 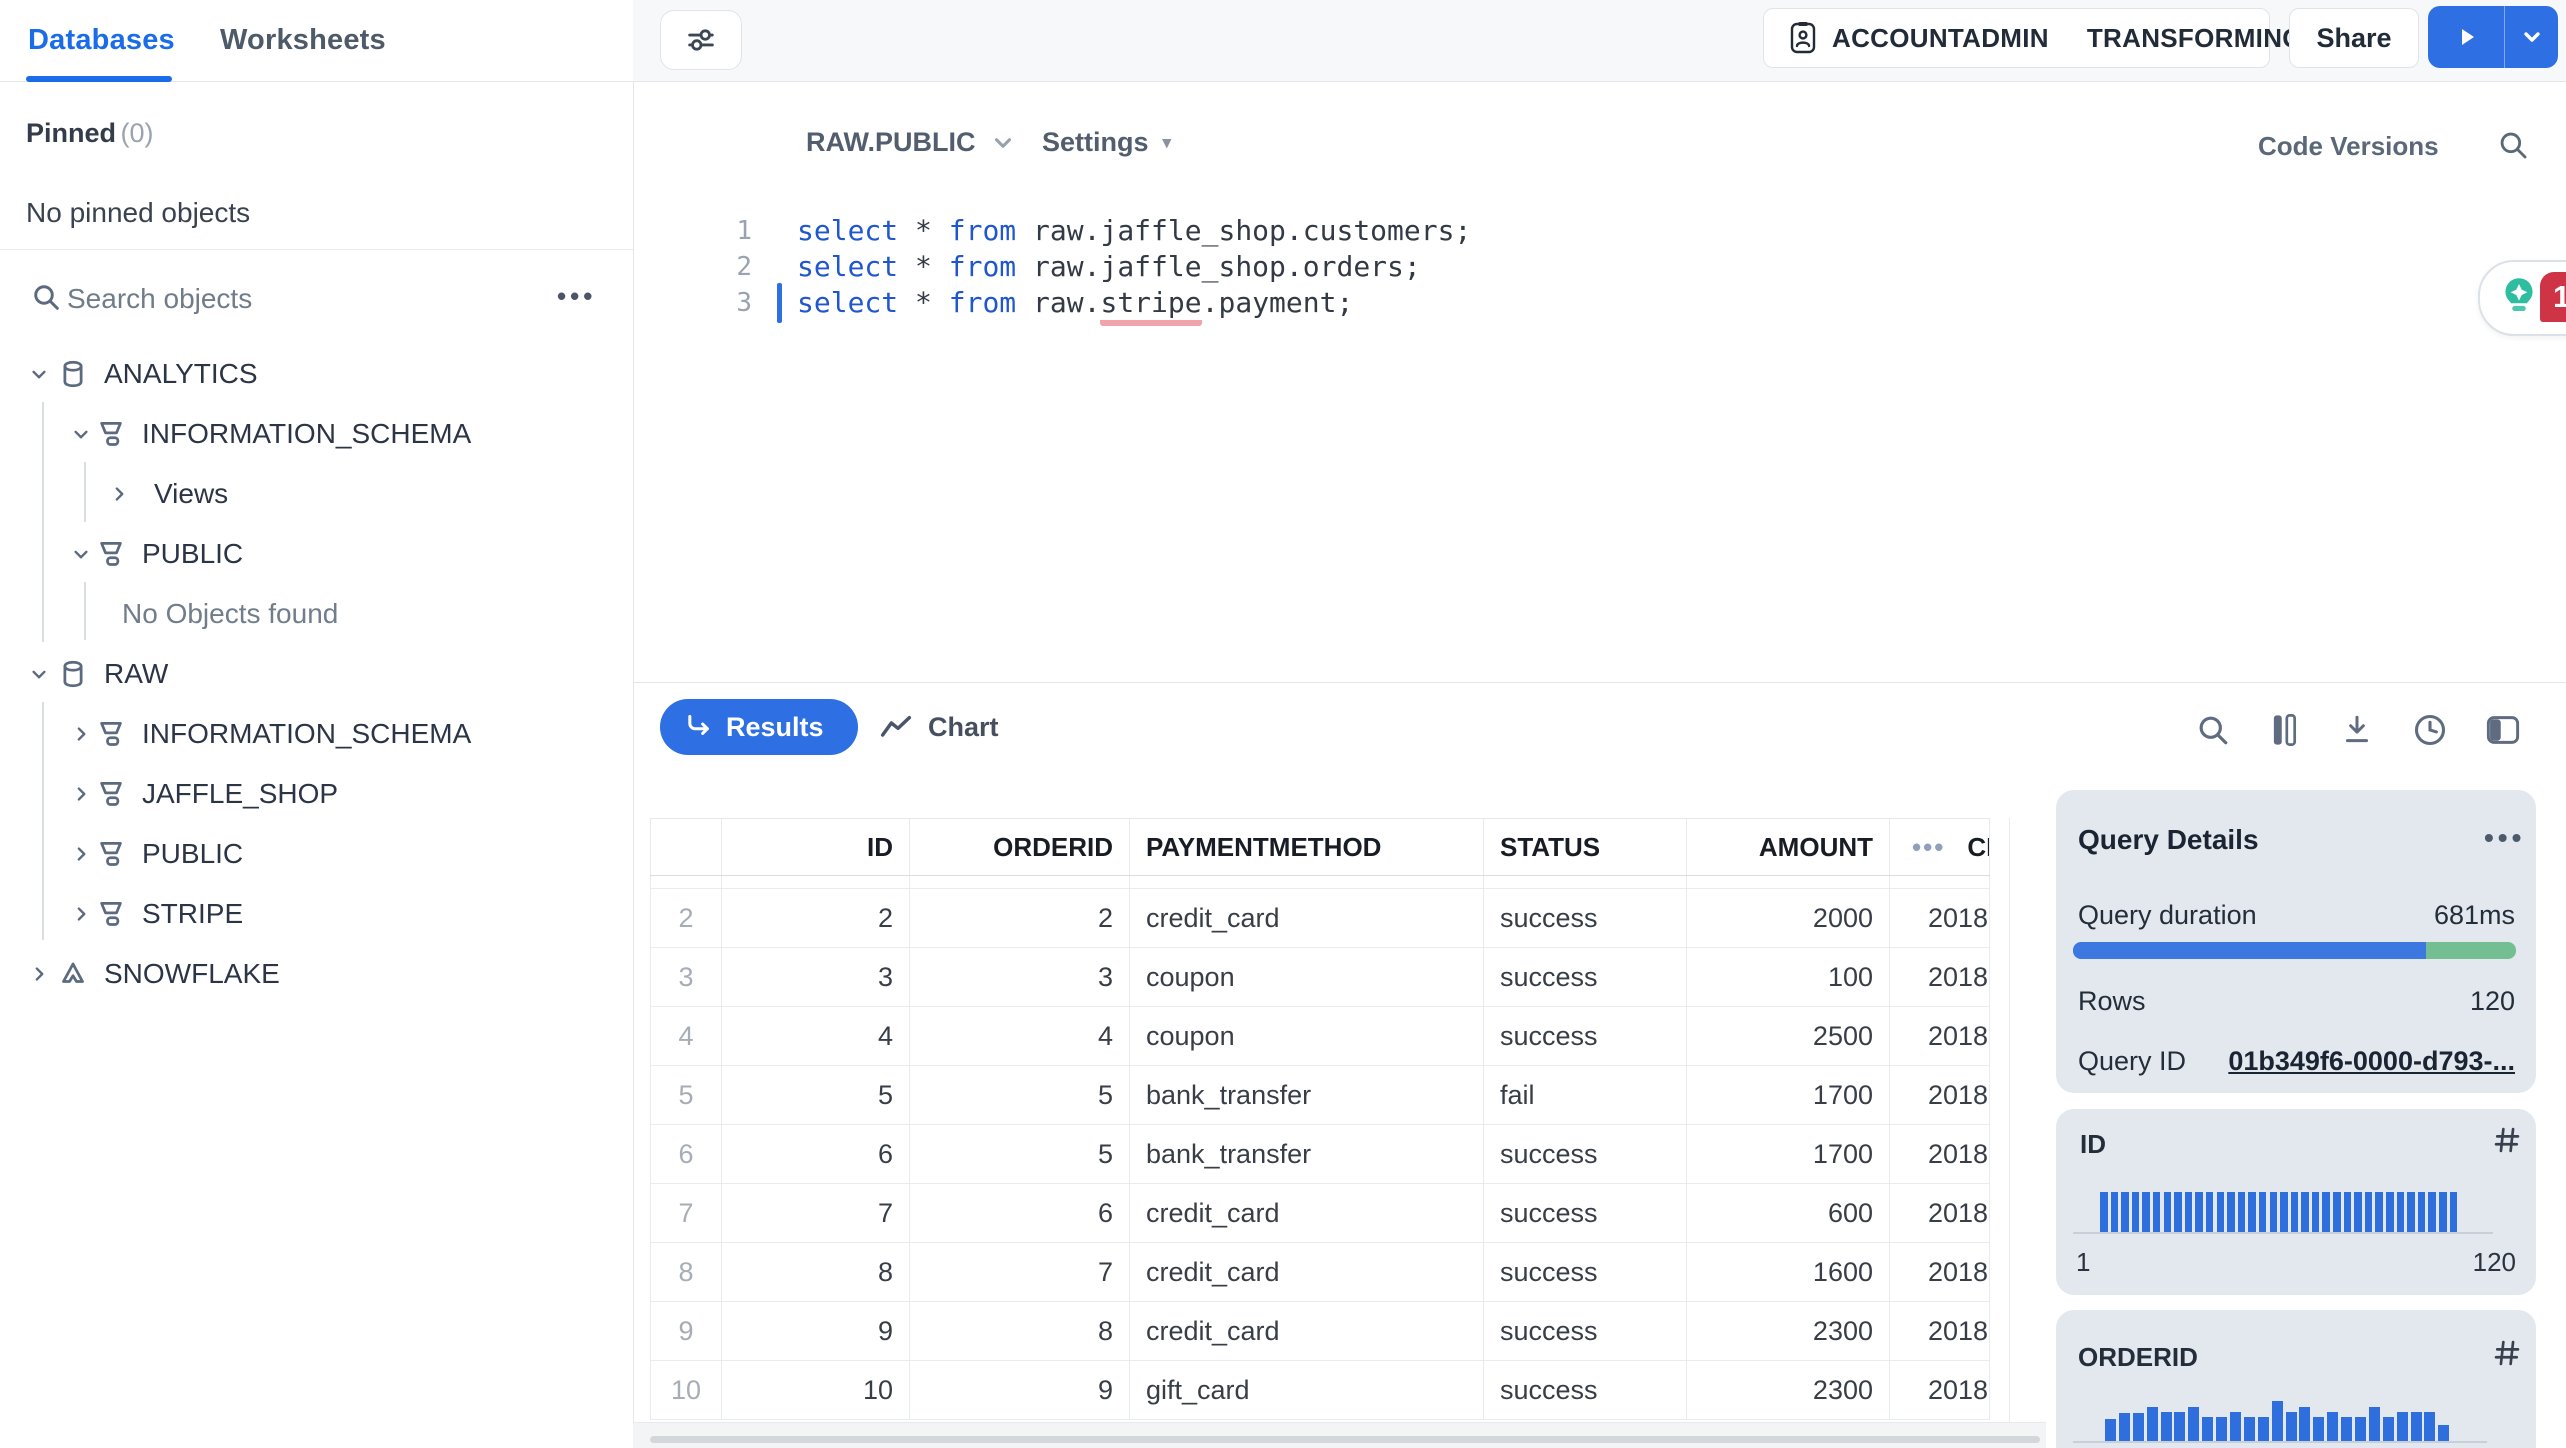 What do you see at coordinates (2494, 1262) in the screenshot?
I see `id-max-label: 120` at bounding box center [2494, 1262].